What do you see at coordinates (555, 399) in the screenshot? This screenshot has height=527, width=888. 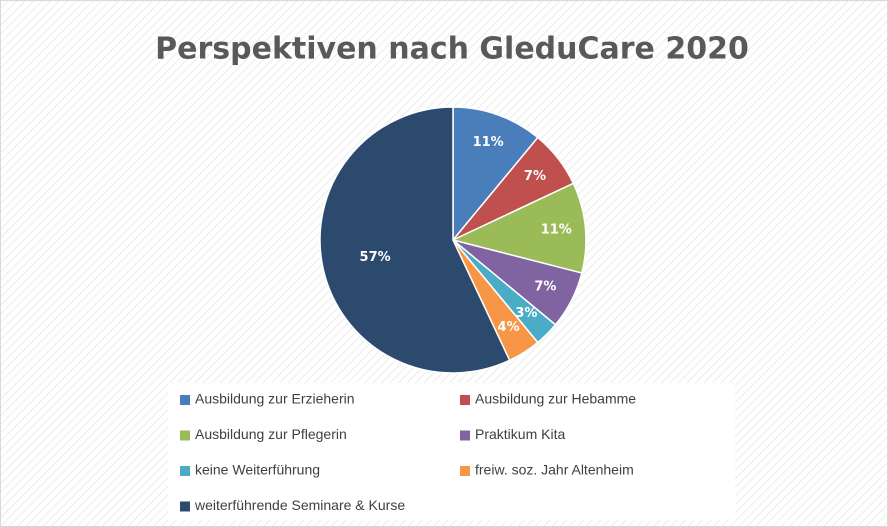 I see `legend-label: Ausbildung zur Hebamme` at bounding box center [555, 399].